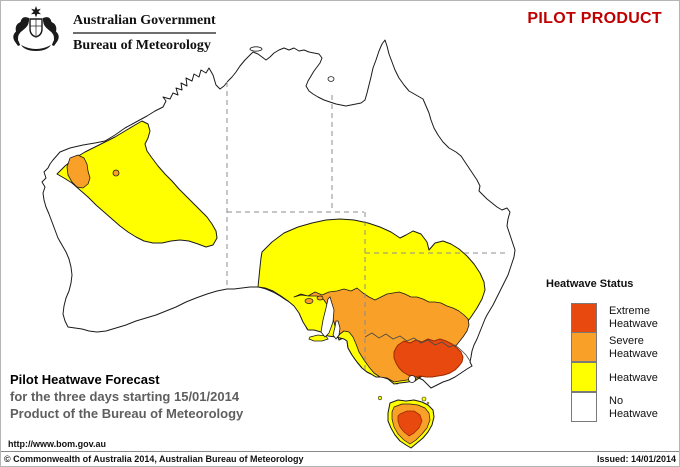  Describe the element at coordinates (412, 379) in the screenshot. I see `port-phillip-bay` at that location.